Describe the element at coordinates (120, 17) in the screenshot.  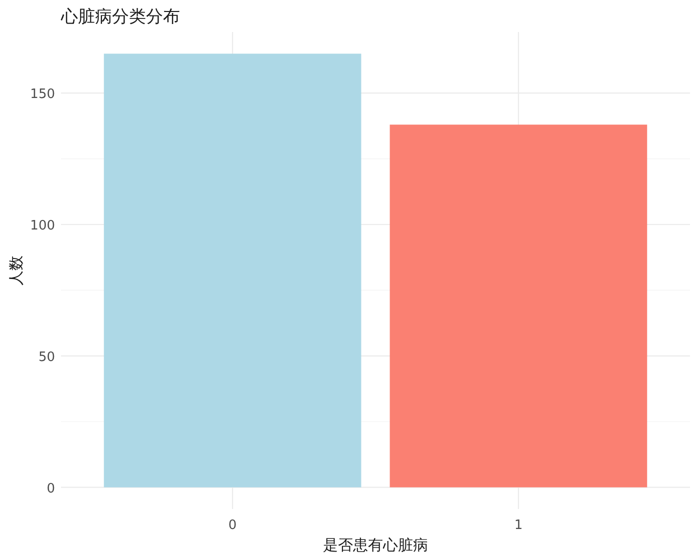
I see `chart-title: 心脏病分类分布` at that location.